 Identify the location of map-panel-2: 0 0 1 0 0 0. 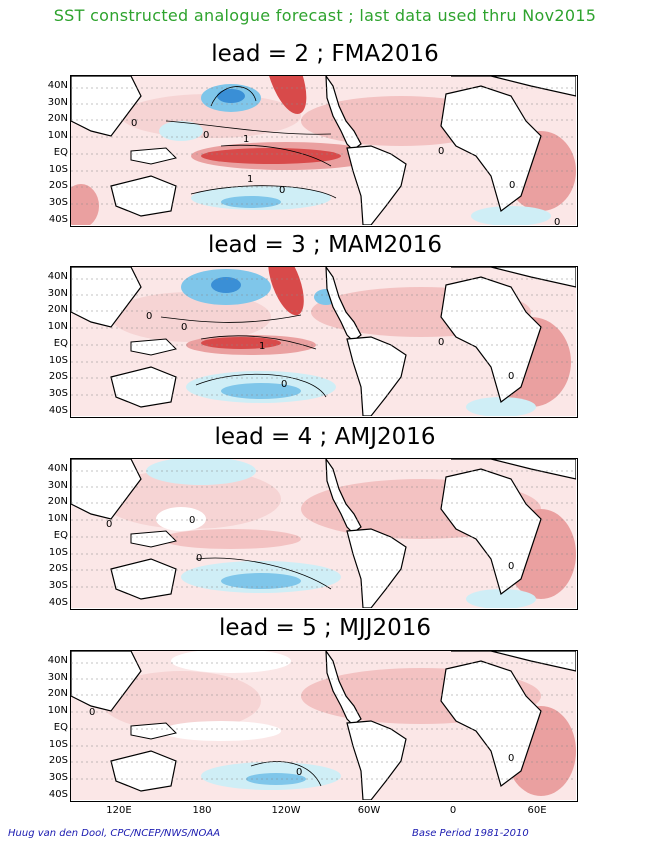
(324, 342).